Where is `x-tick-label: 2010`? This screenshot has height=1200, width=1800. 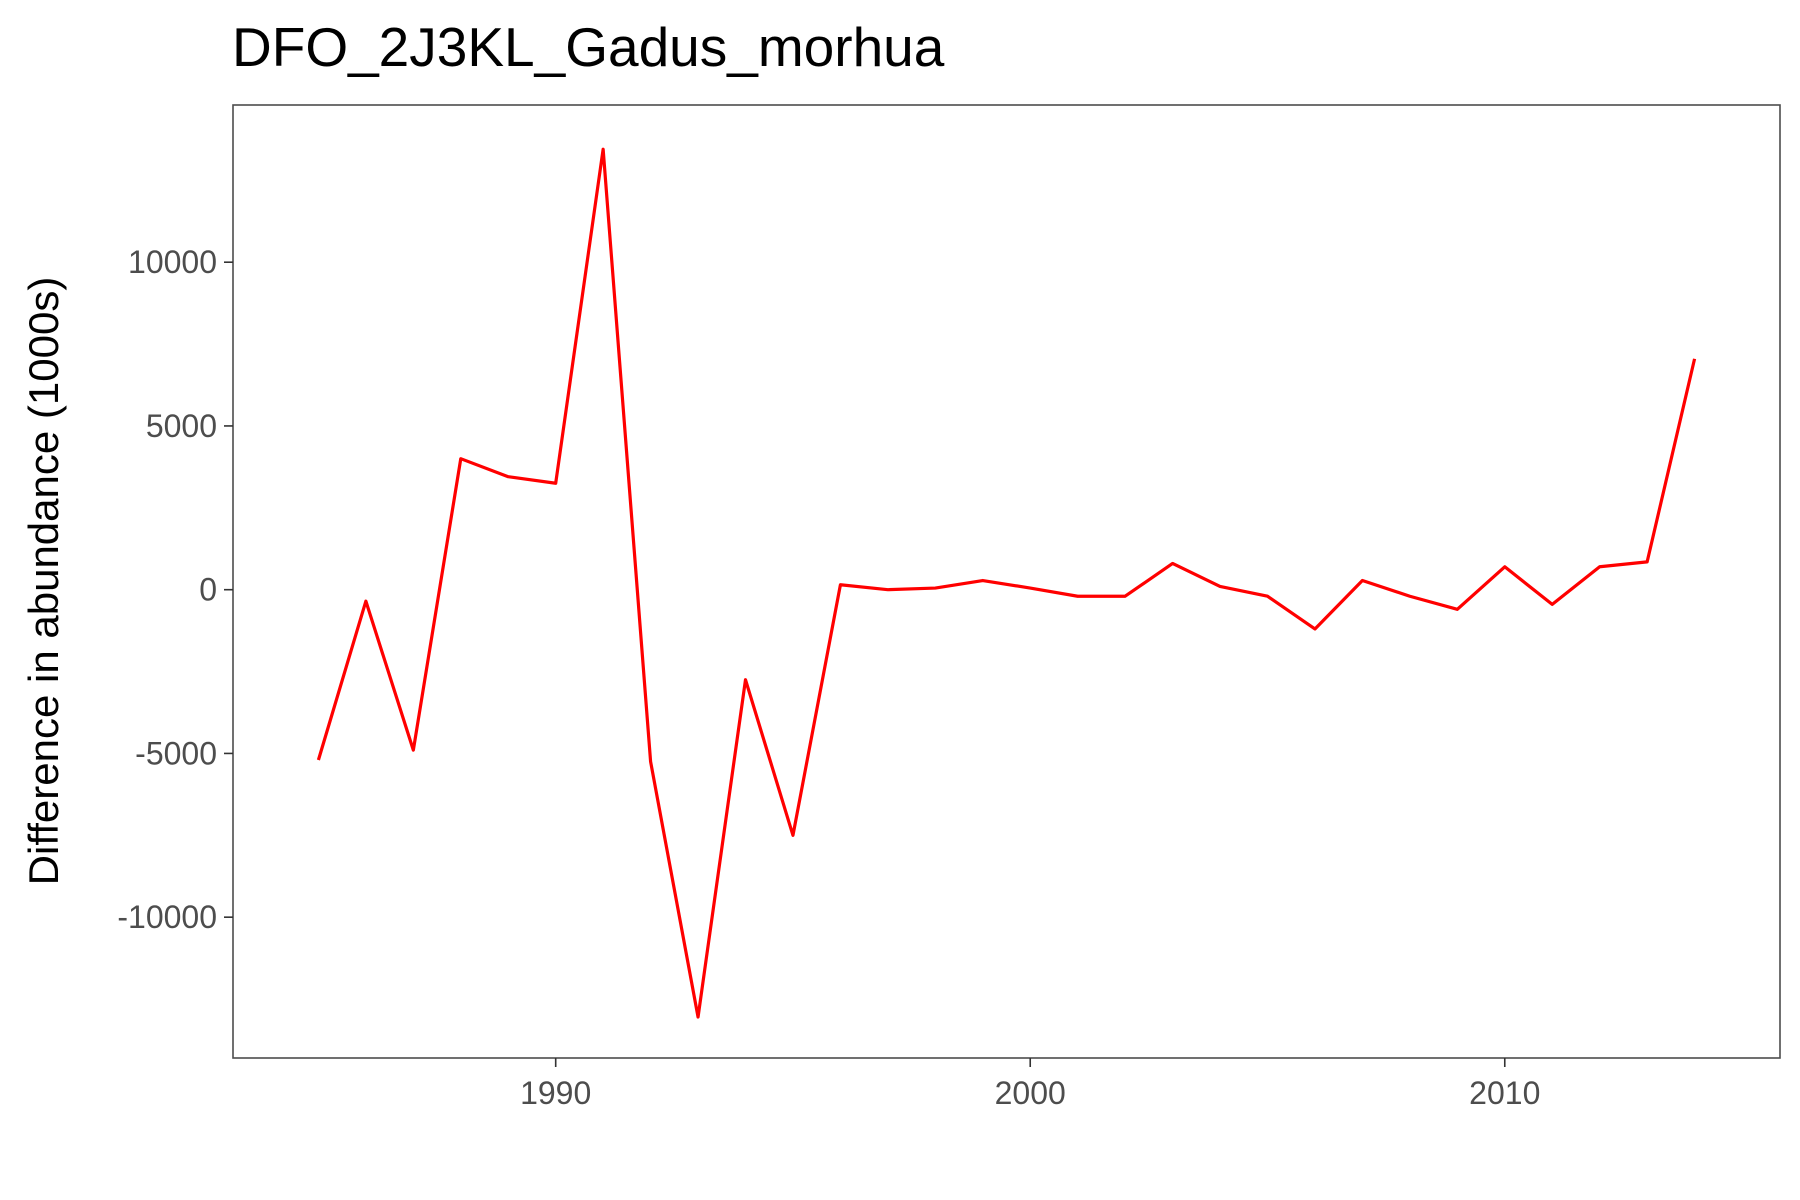 x-tick-label: 2010 is located at coordinates (1504, 1093).